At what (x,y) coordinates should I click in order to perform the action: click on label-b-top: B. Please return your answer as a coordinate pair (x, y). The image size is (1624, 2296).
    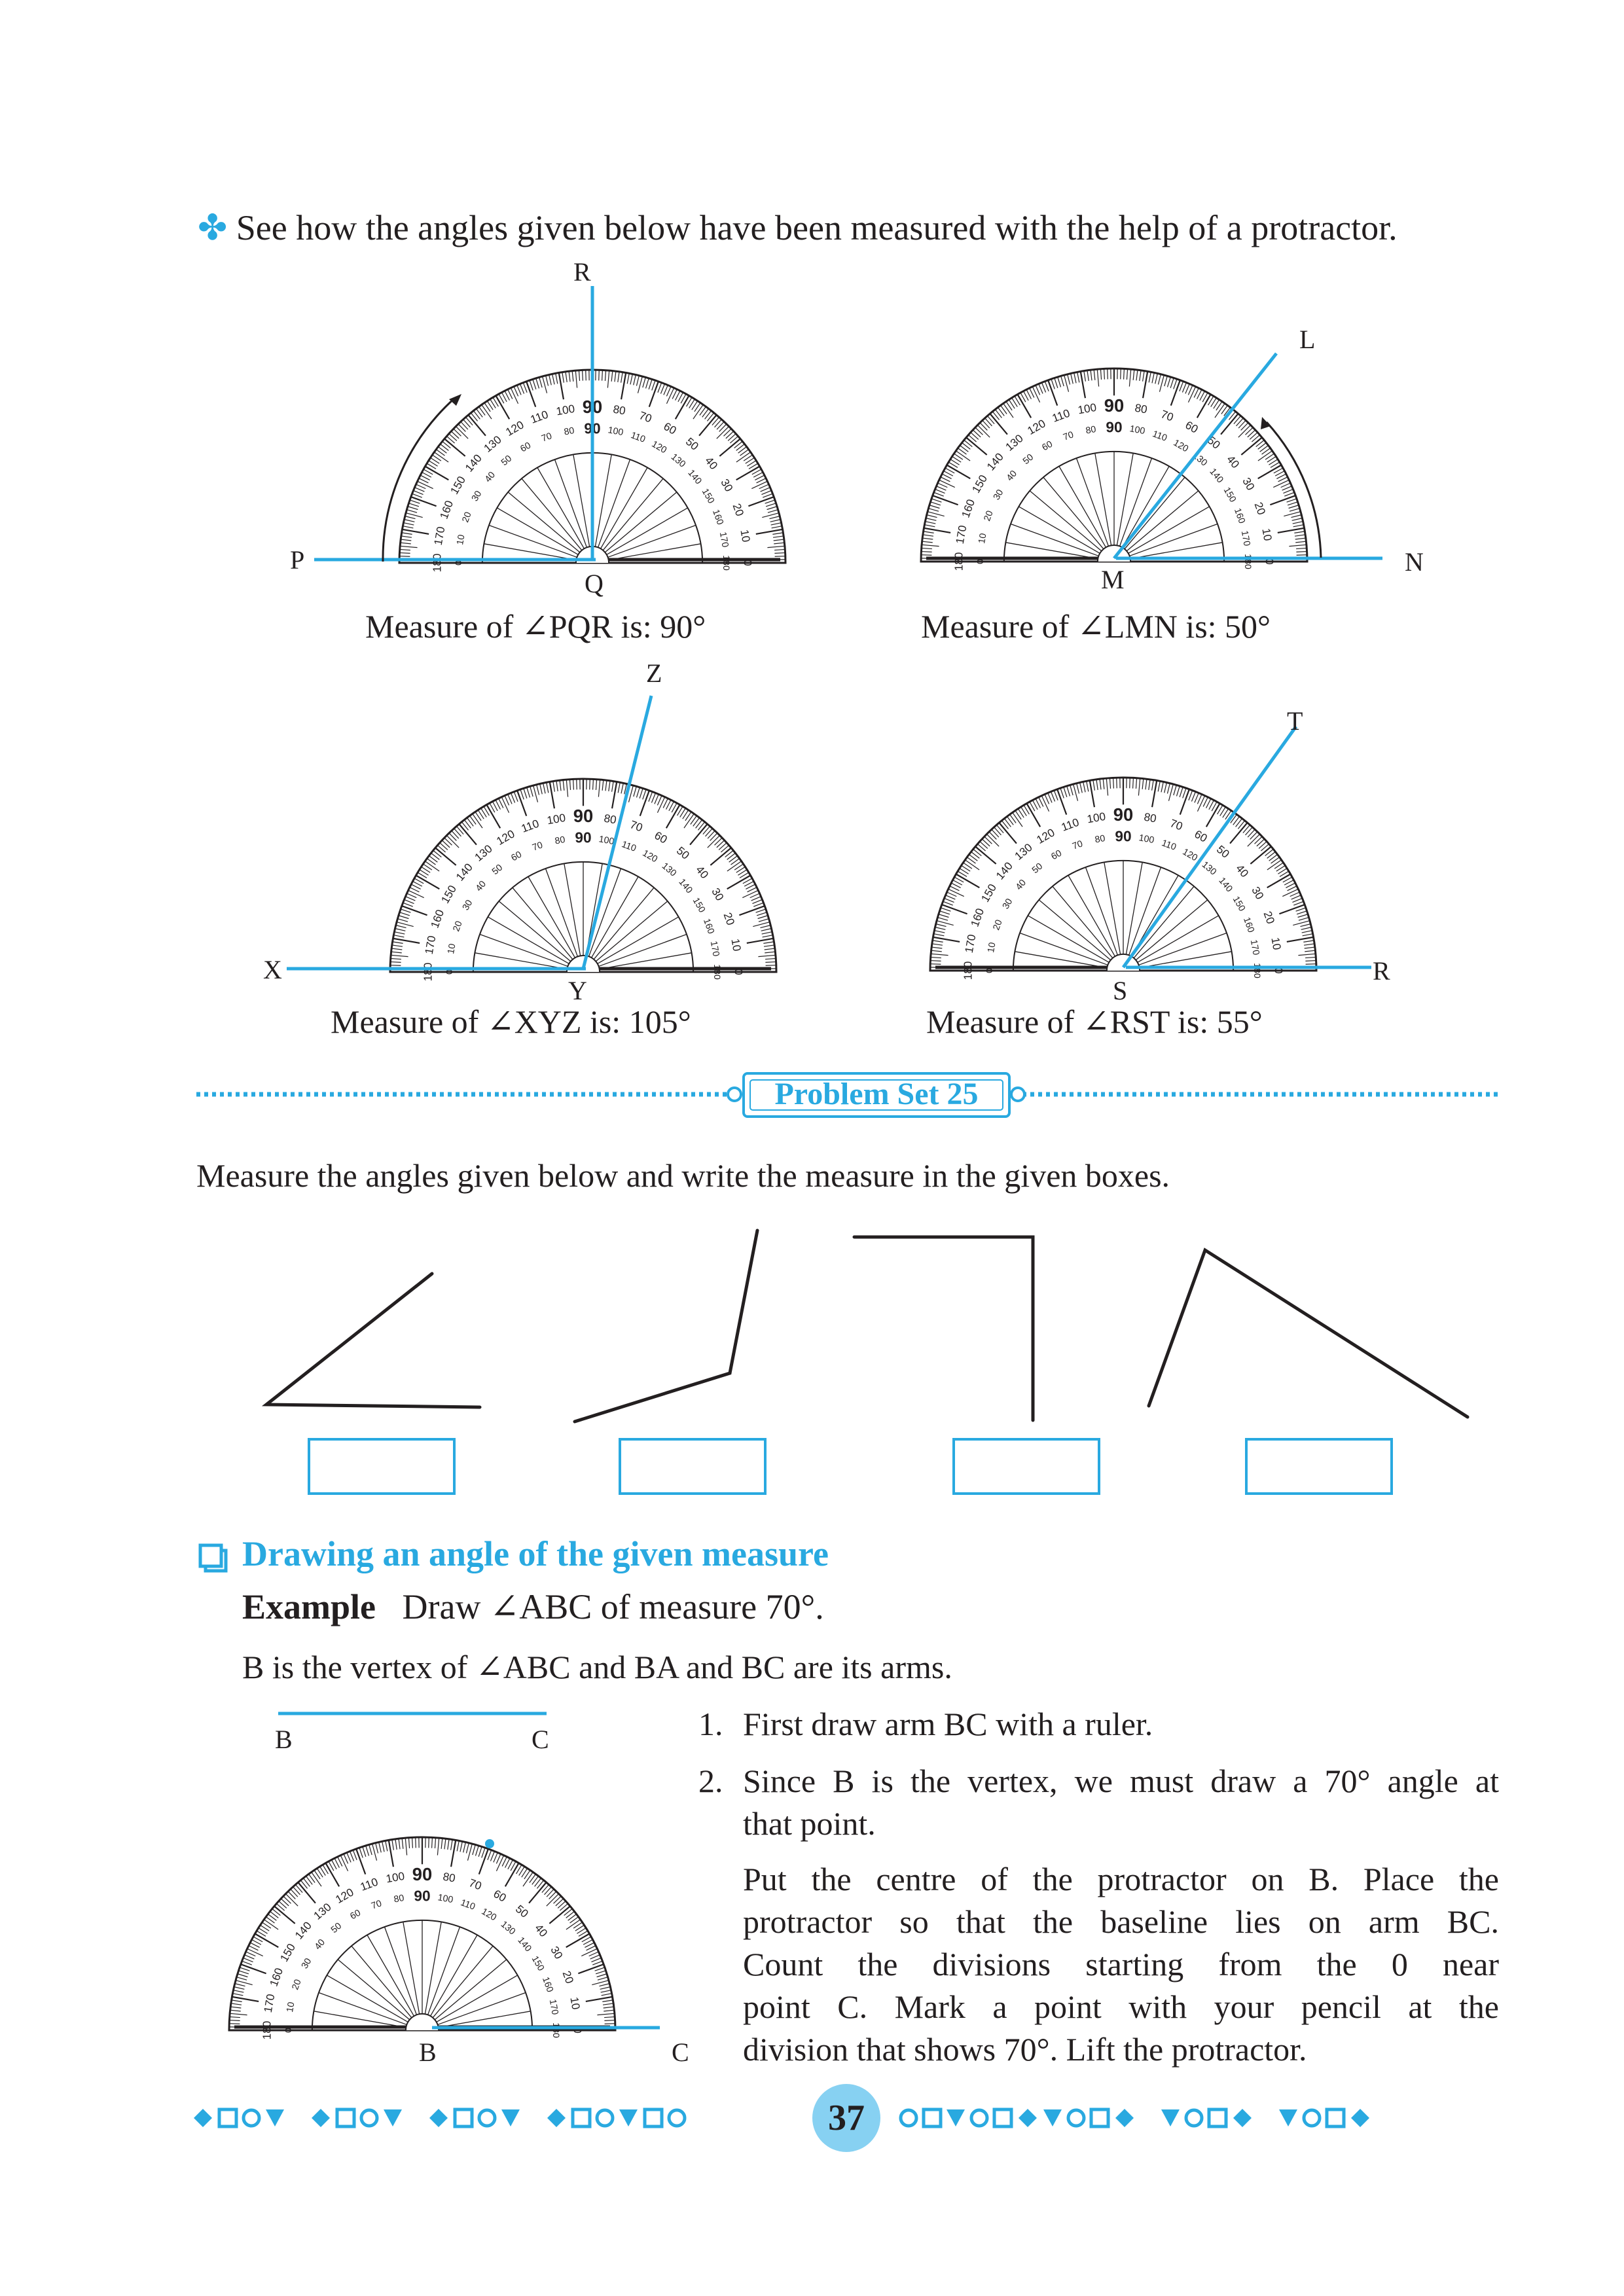
    Looking at the image, I should click on (284, 1739).